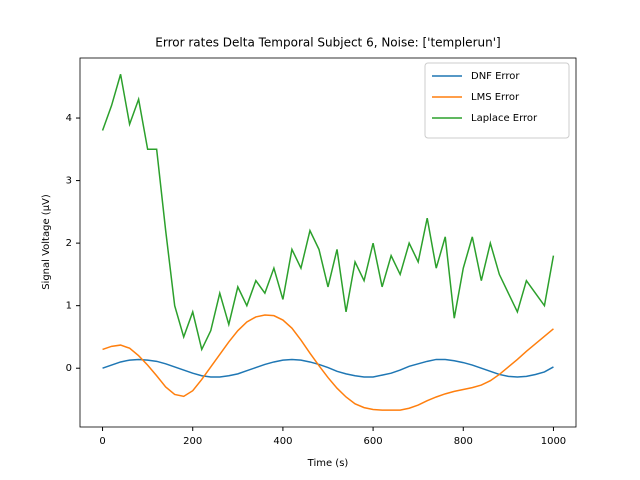 The width and height of the screenshot is (640, 480). What do you see at coordinates (373, 441) in the screenshot?
I see `x-tick-label: 600` at bounding box center [373, 441].